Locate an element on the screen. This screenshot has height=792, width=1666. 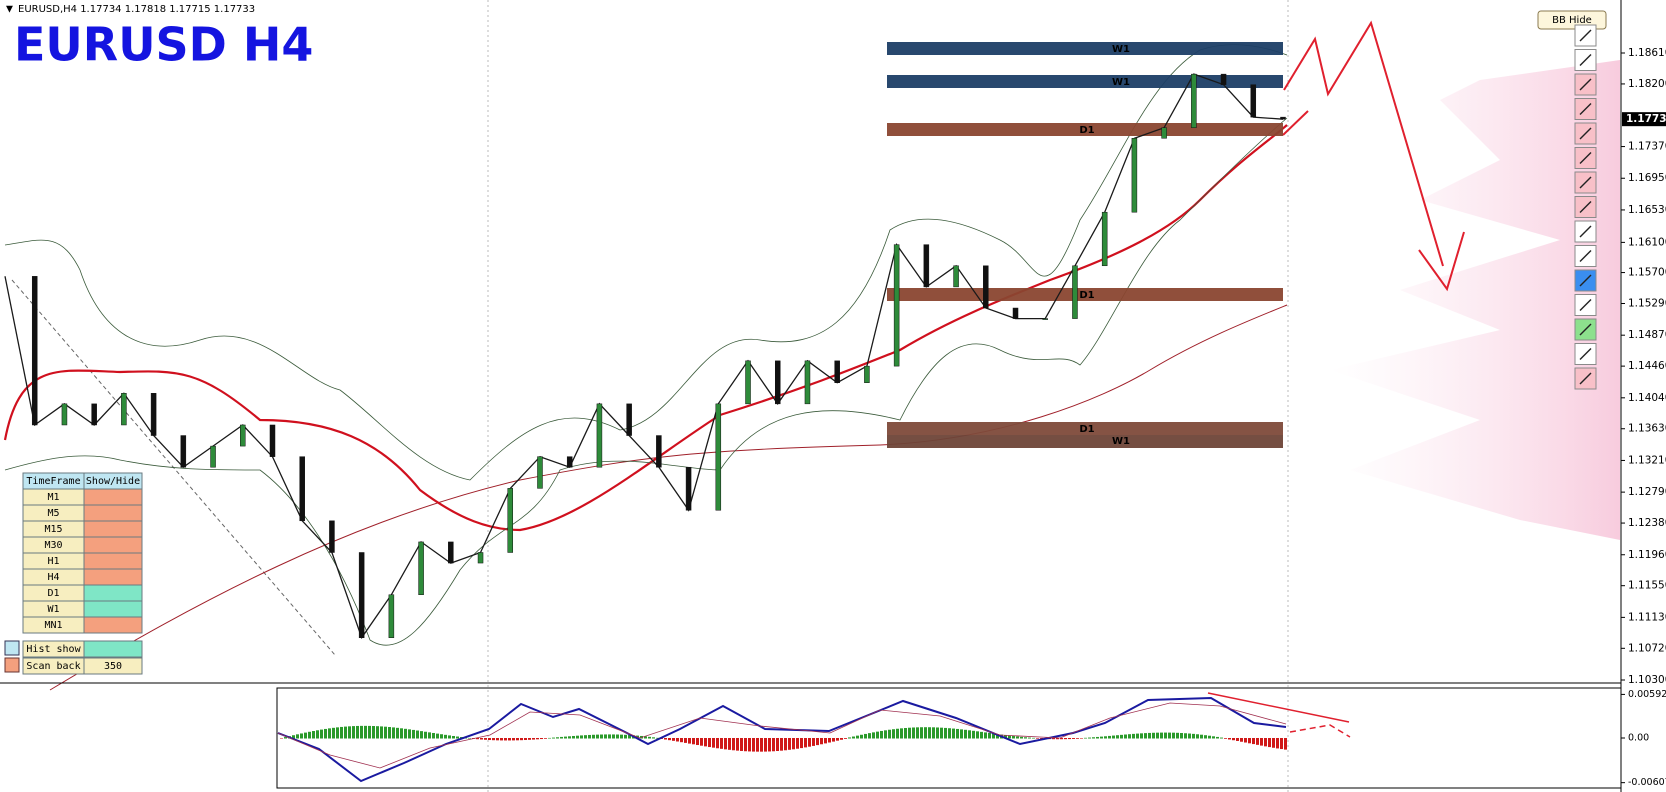
scan-icon is located at coordinates (12, 665).